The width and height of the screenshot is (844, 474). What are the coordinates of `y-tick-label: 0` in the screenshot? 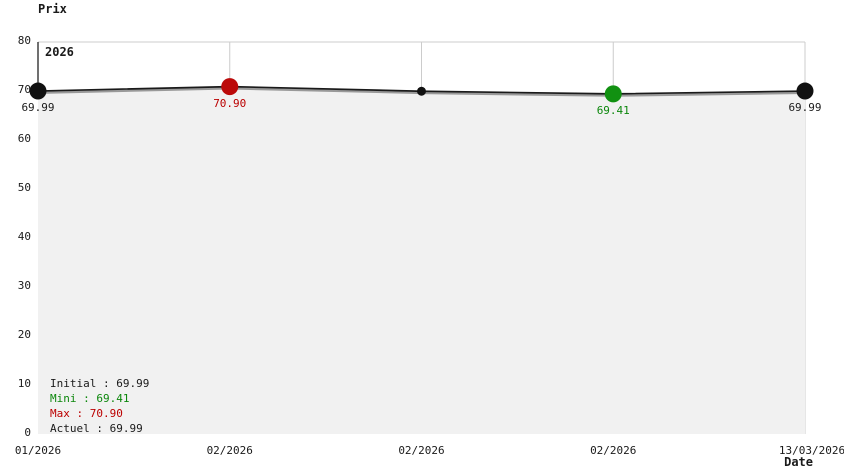 It's located at (27, 432).